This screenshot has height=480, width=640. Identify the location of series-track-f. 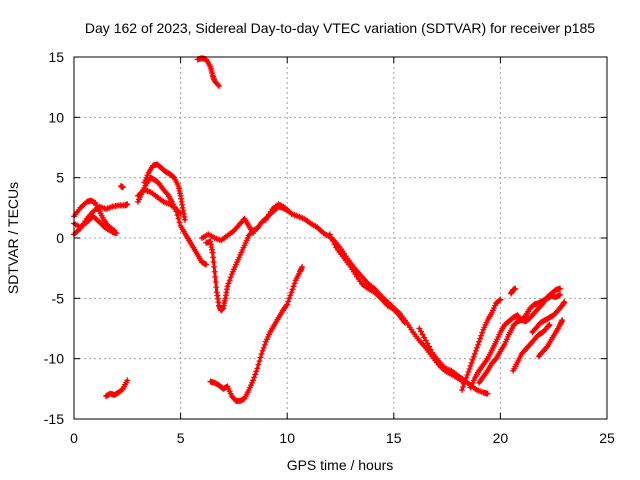
(164, 192).